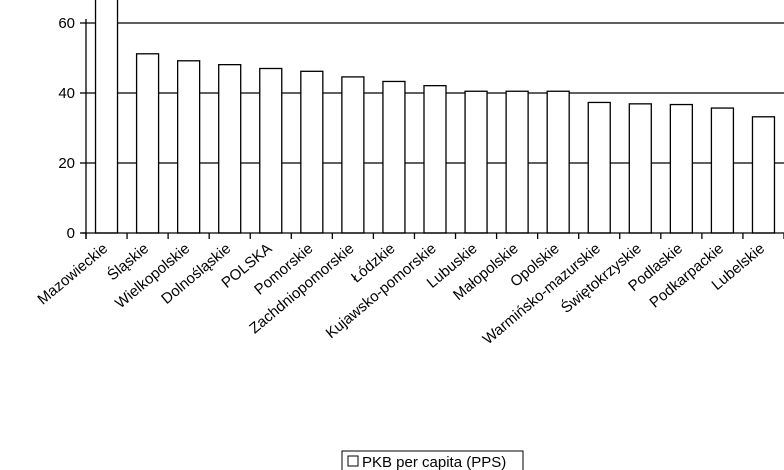 This screenshot has height=470, width=784. I want to click on category-label-1: Mazowieckie, so click(72, 274).